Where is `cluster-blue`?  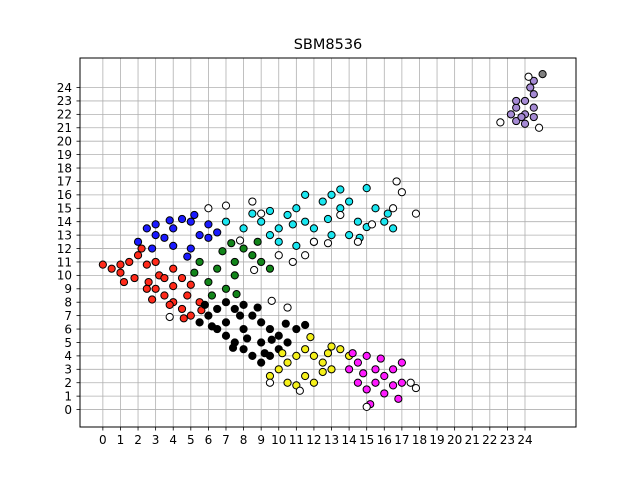
cluster-blue is located at coordinates (177, 235).